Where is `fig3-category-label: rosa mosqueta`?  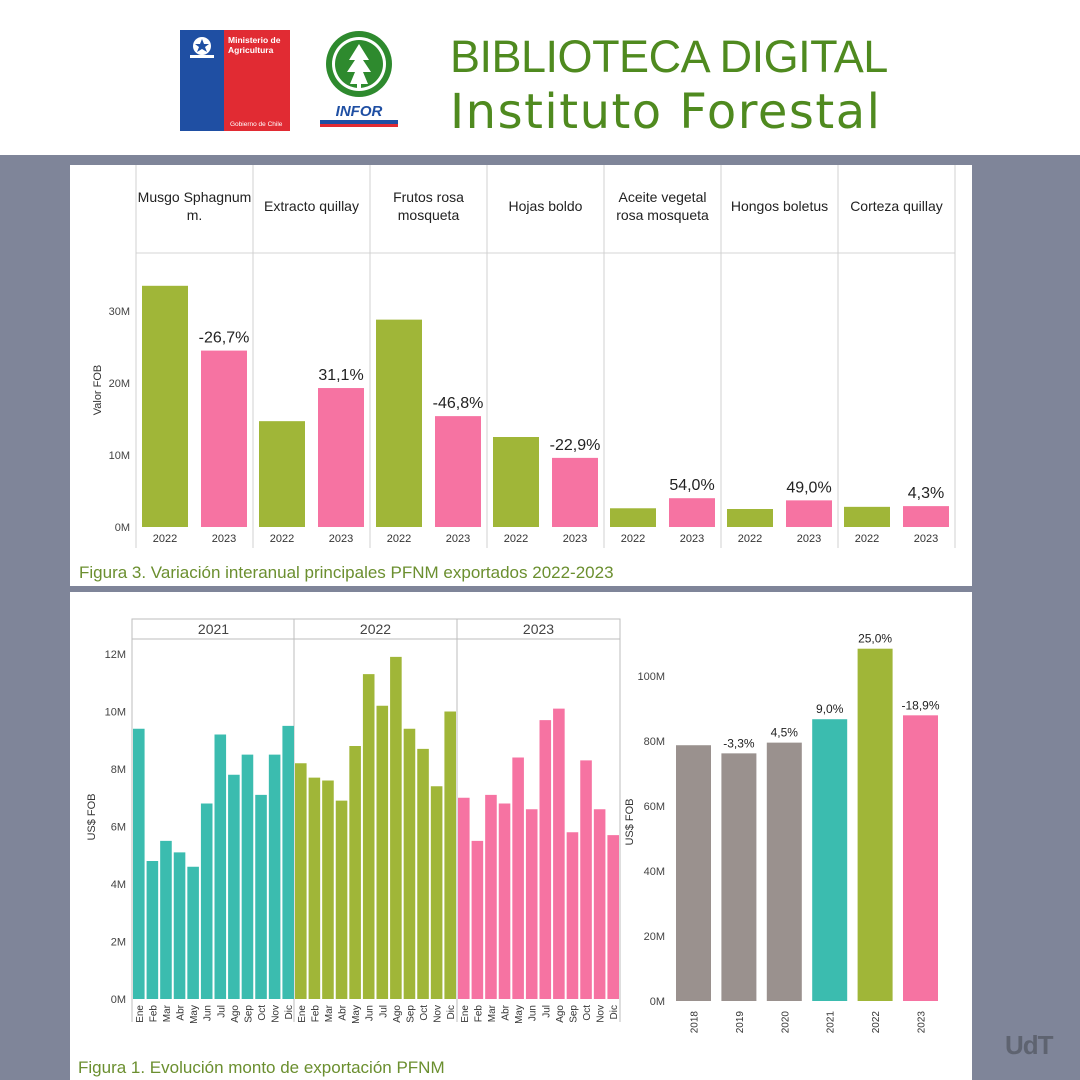 fig3-category-label: rosa mosqueta is located at coordinates (662, 215).